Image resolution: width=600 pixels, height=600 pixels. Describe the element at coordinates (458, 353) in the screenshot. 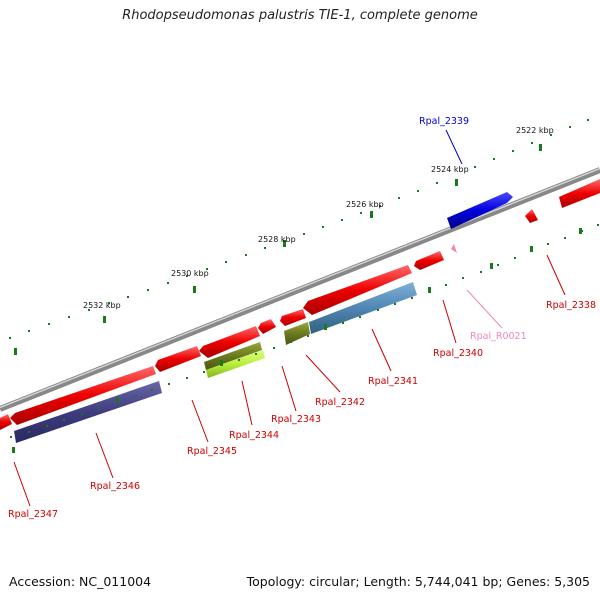

I see `gene-label: Rpal_2340` at that location.